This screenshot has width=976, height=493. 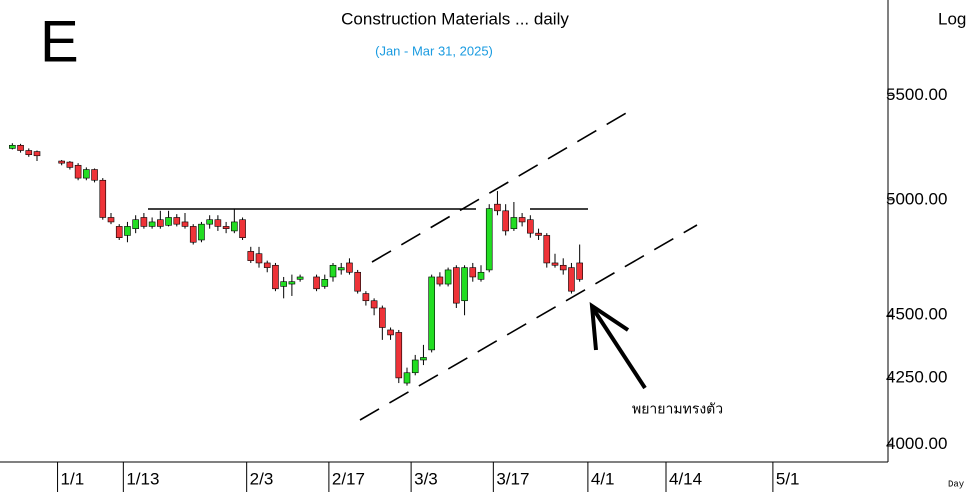 I want to click on period-label: Day, so click(x=956, y=484).